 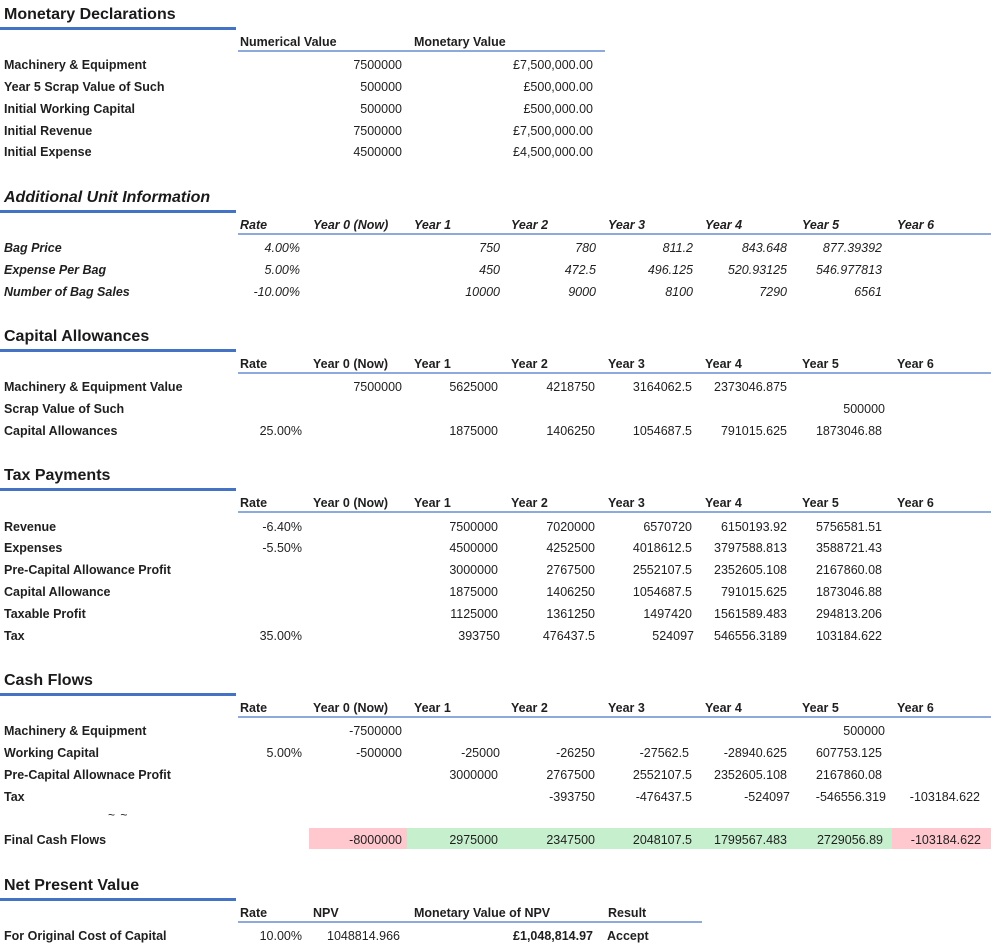 I want to click on cell-year5: 546.977813, so click(x=848, y=270).